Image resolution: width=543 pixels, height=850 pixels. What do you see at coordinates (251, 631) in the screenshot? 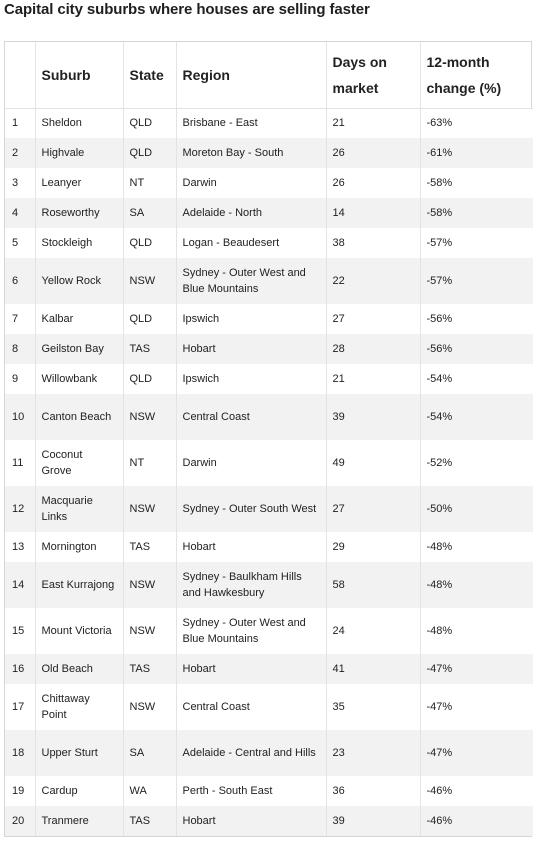
I see `cell-region: Sydney - Outer West and Blue Mountains` at bounding box center [251, 631].